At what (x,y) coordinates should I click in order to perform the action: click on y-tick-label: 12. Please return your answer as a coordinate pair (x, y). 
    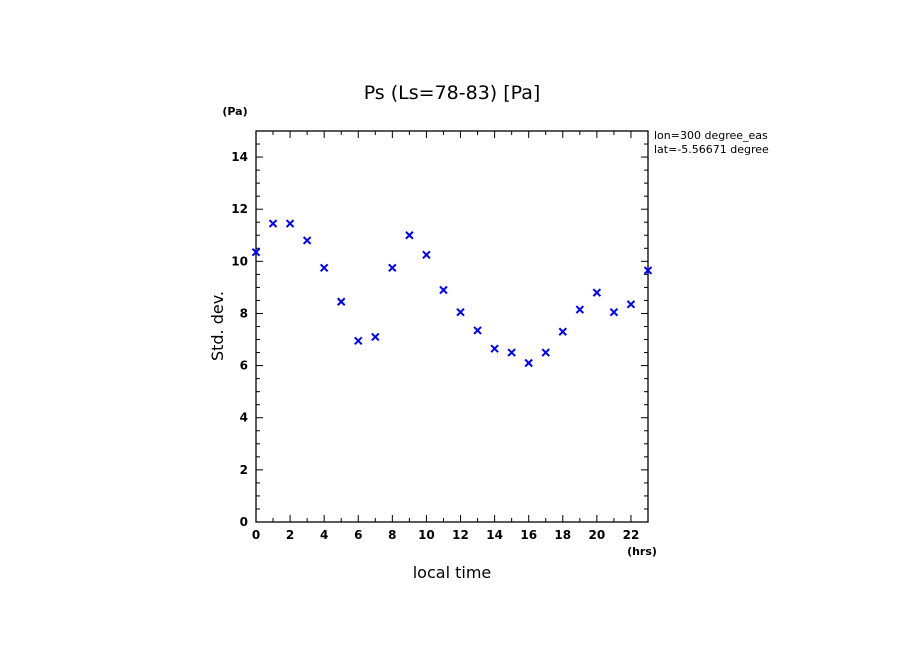
    Looking at the image, I should click on (239, 209).